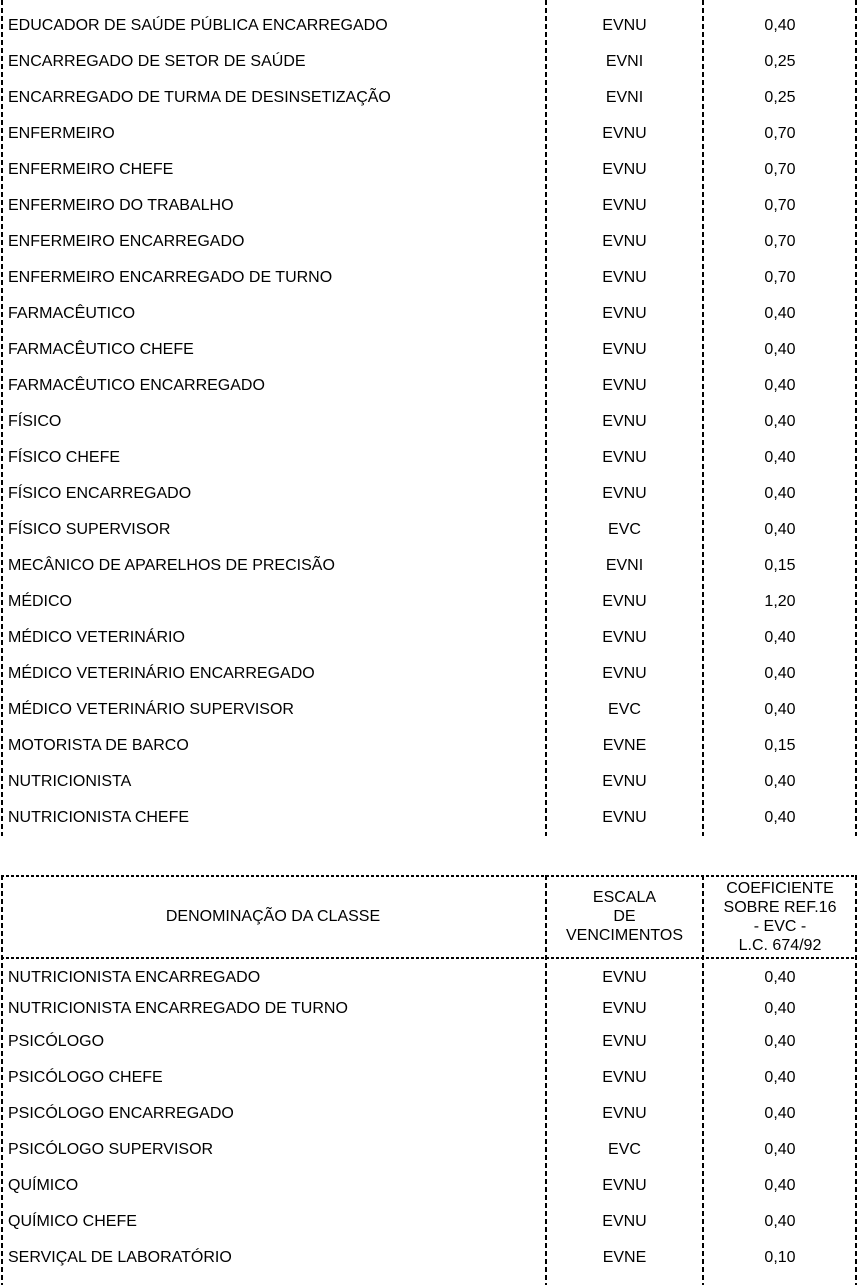  Describe the element at coordinates (273, 916) in the screenshot. I see `header-line: DENOMINAÇÃO DA CLASSE` at that location.